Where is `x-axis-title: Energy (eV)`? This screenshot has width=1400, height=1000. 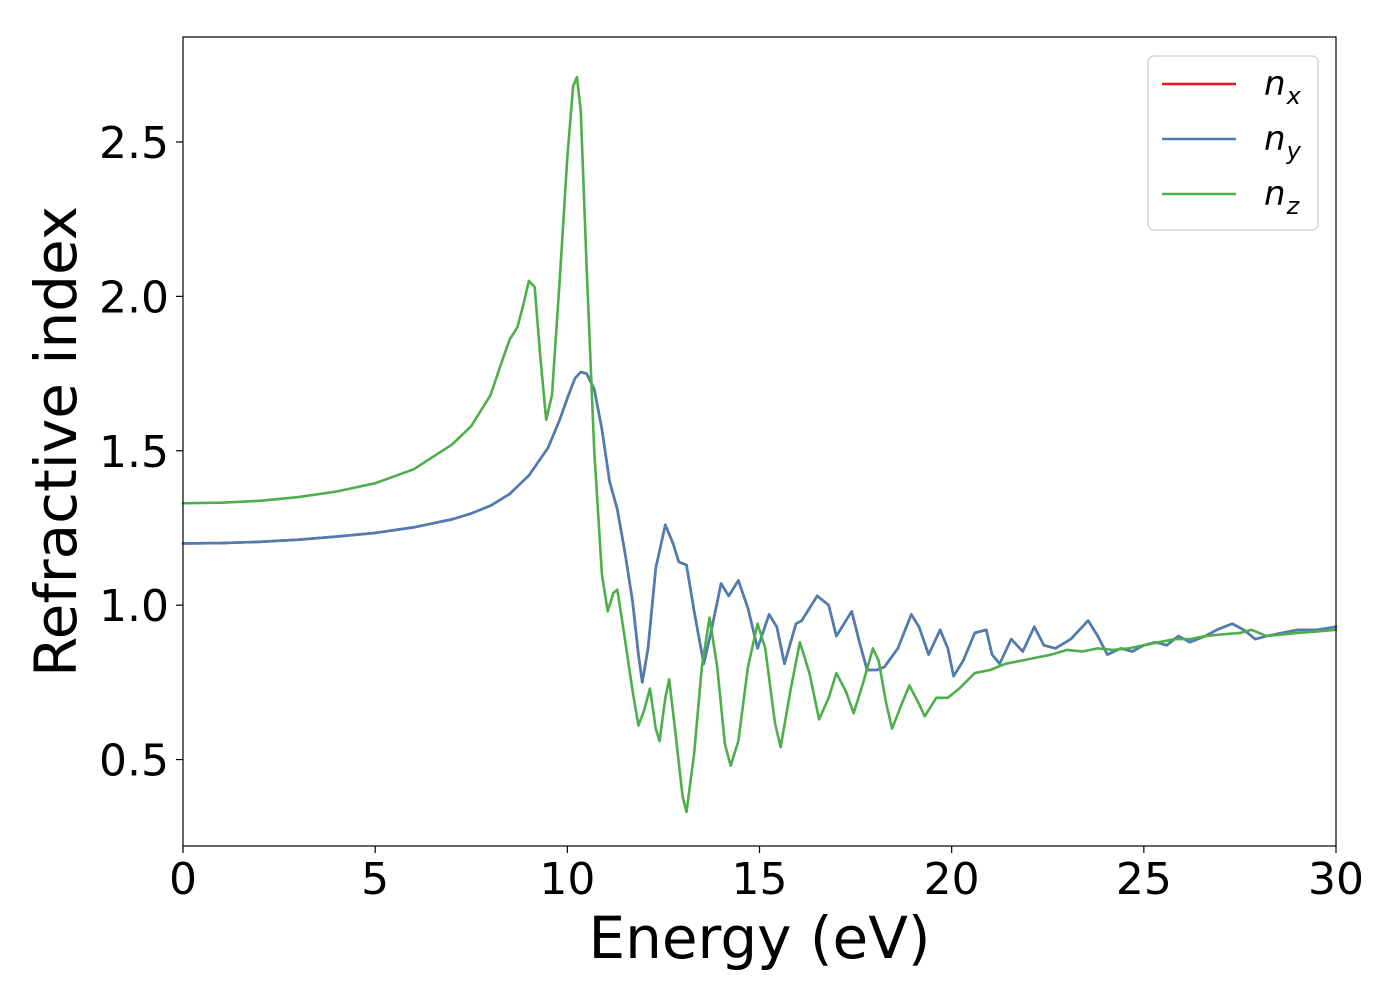 x-axis-title: Energy (eV) is located at coordinates (759, 938).